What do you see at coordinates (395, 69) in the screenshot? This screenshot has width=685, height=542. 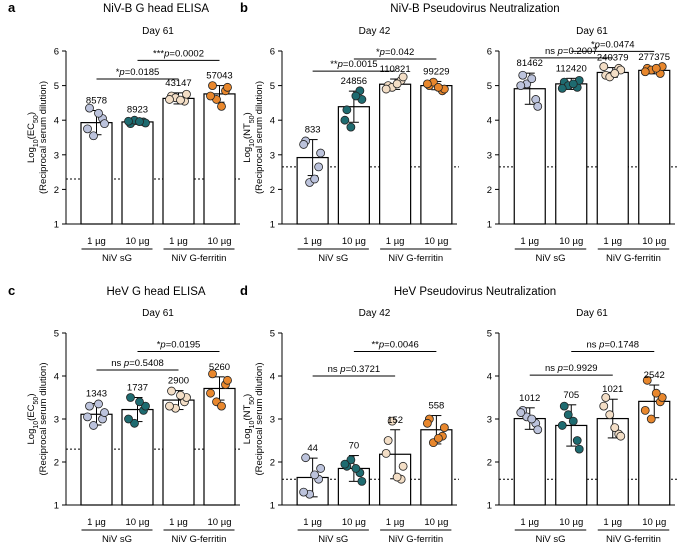 I see `bar-value-label: 110821` at bounding box center [395, 69].